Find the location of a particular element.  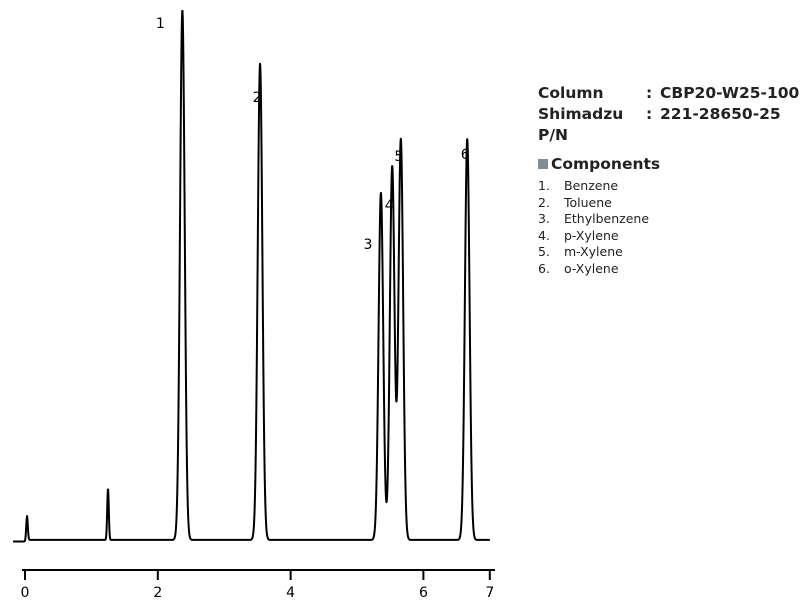

x-axis-ticks: 0 2 4 6 7 is located at coordinates (257, 585).